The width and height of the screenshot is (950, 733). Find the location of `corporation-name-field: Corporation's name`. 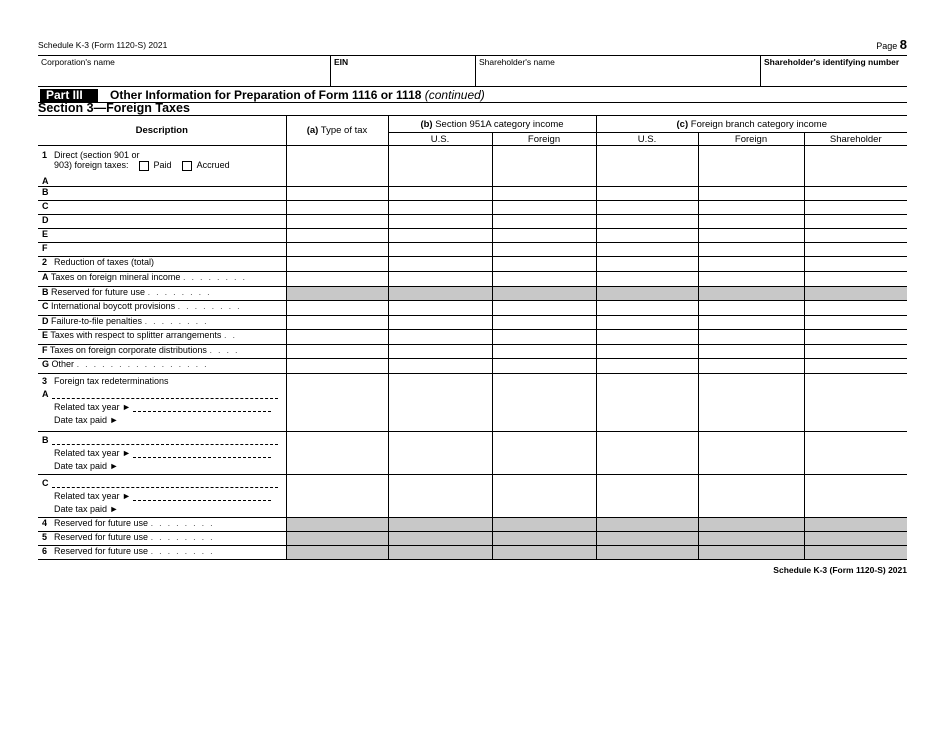

corporation-name-field: Corporation's name is located at coordinates (184, 71).